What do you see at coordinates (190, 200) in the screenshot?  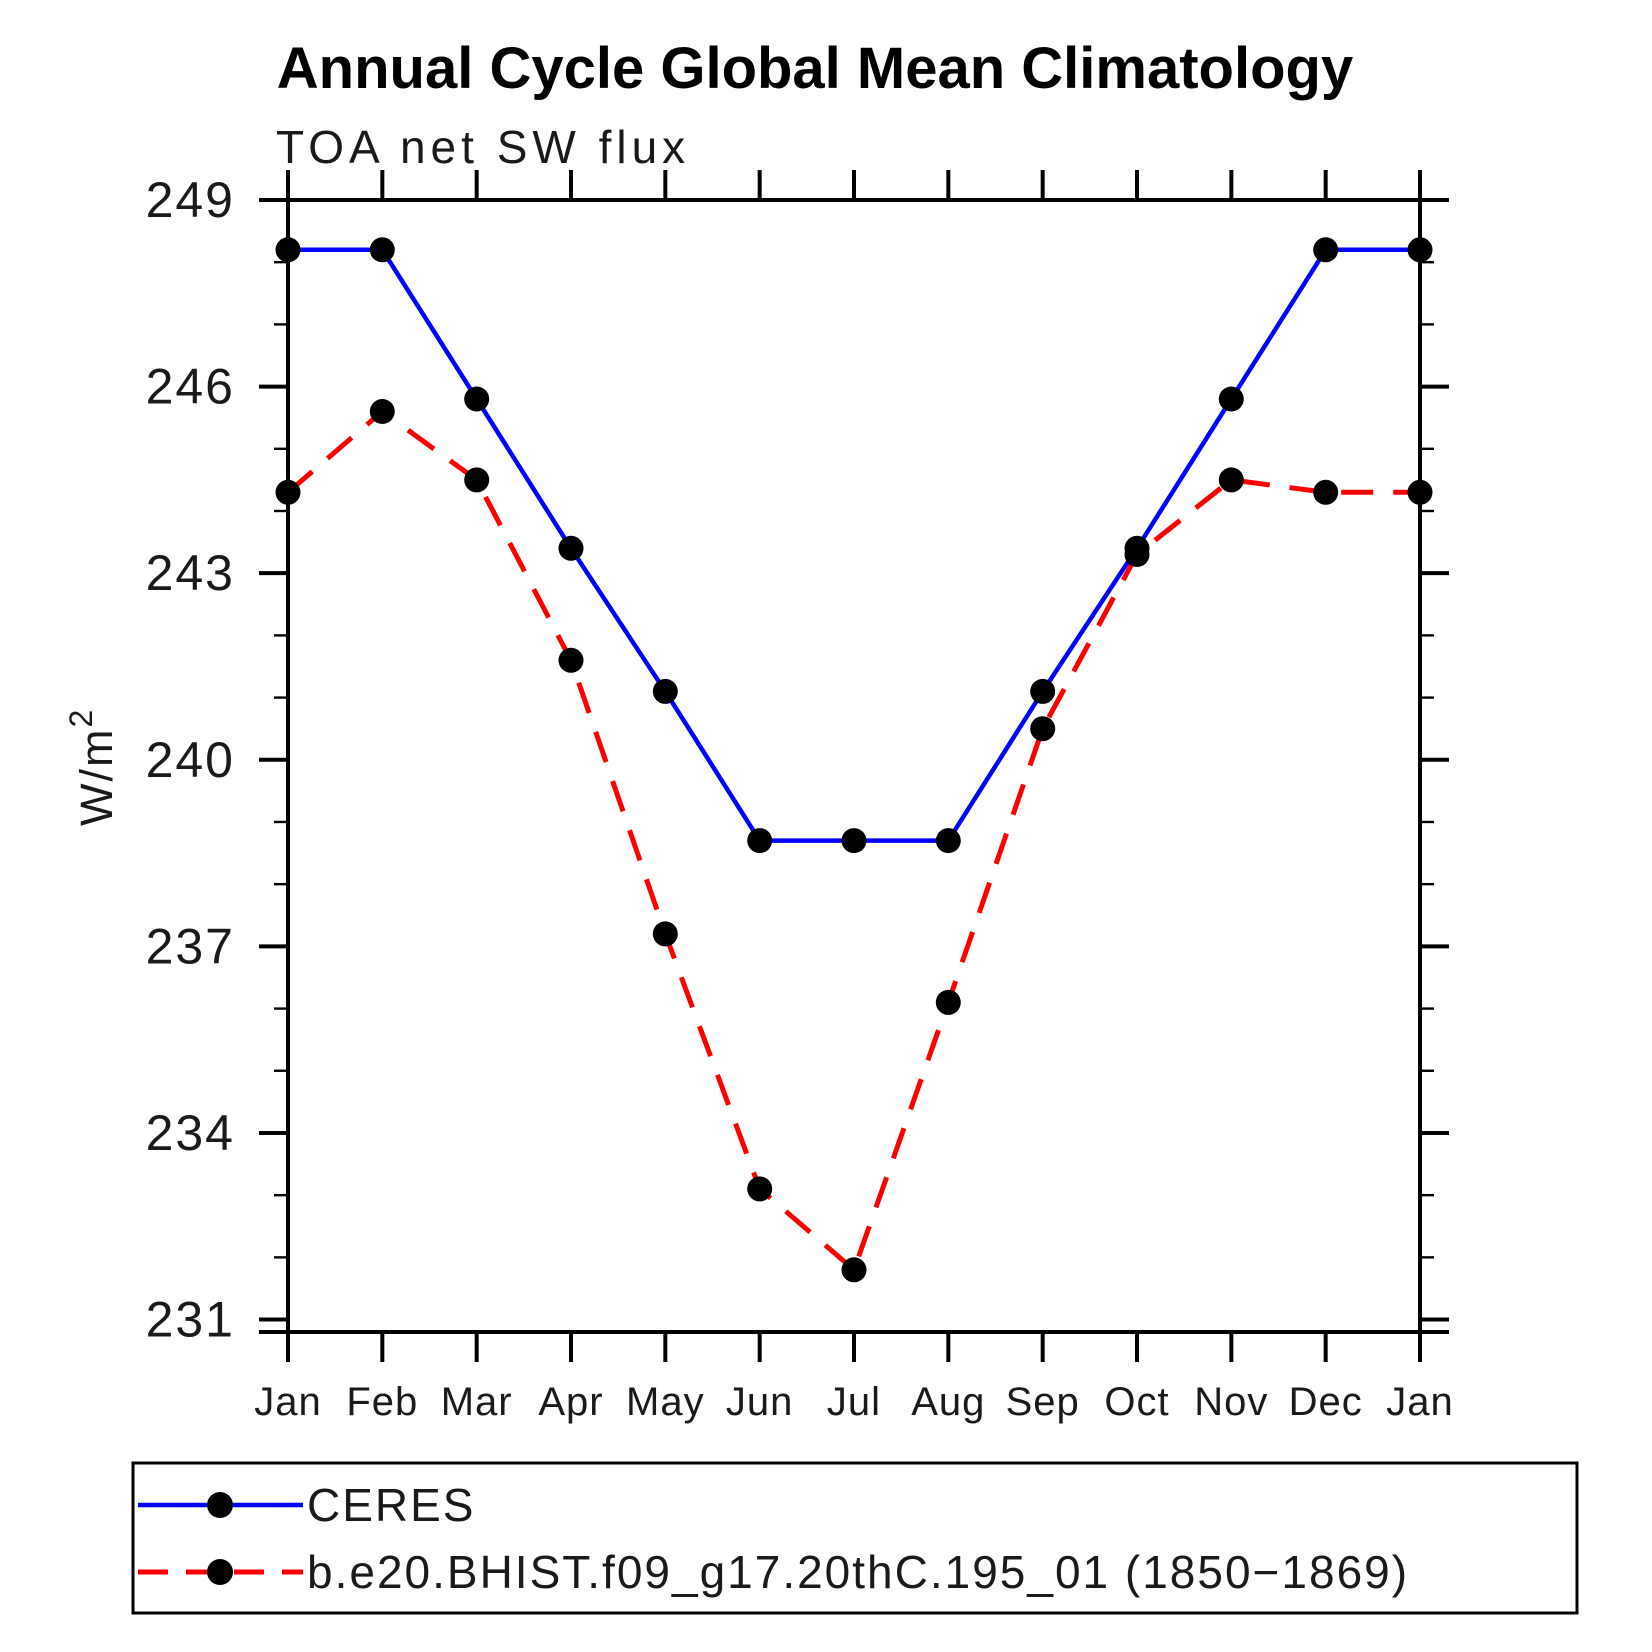 I see `y-tick-label: 249` at bounding box center [190, 200].